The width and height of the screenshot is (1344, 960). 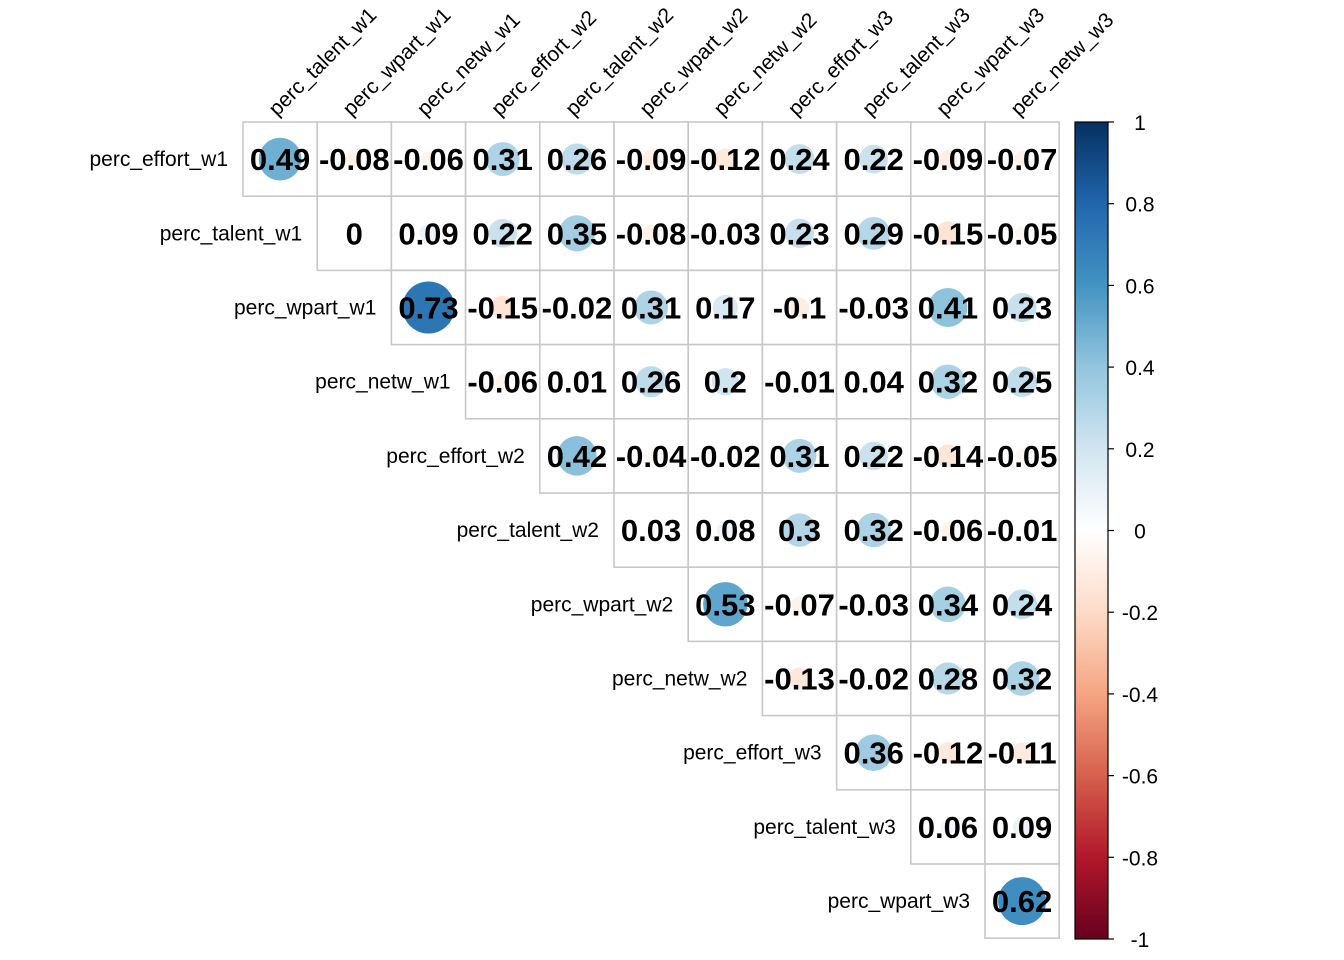 What do you see at coordinates (874, 159) in the screenshot?
I see `correlation-value: 0.22` at bounding box center [874, 159].